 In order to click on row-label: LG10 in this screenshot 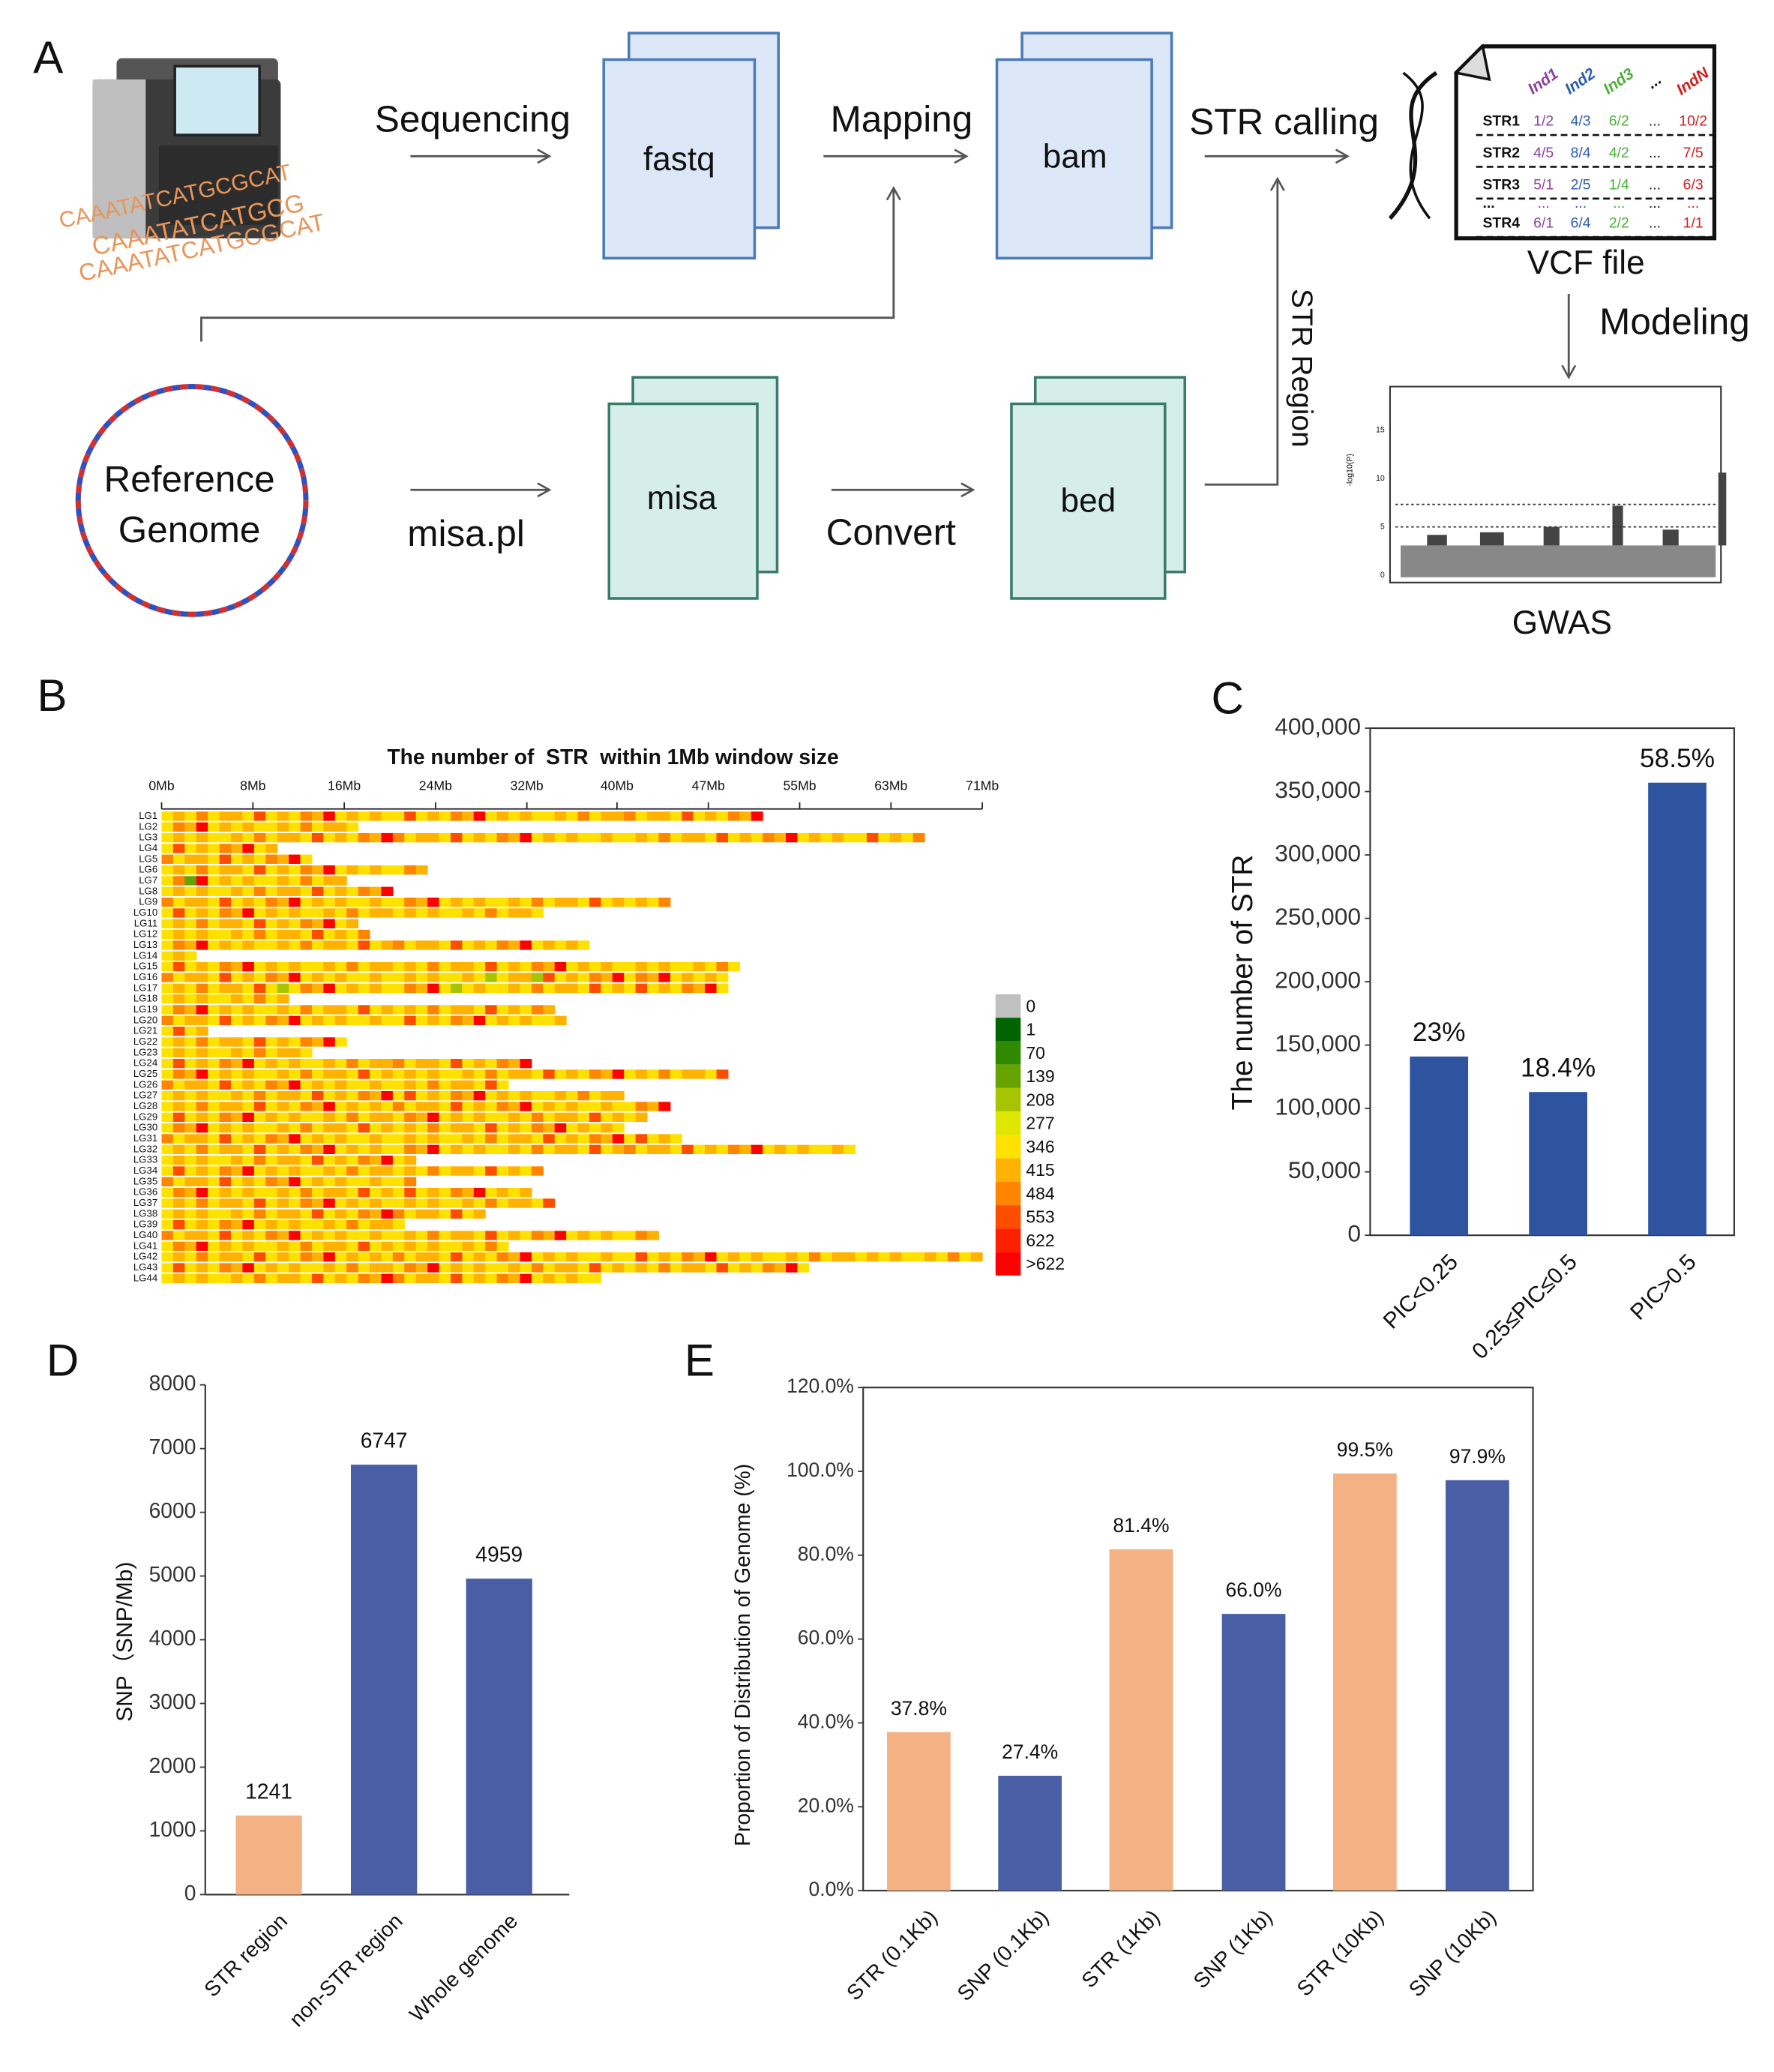, I will do `click(145, 912)`.